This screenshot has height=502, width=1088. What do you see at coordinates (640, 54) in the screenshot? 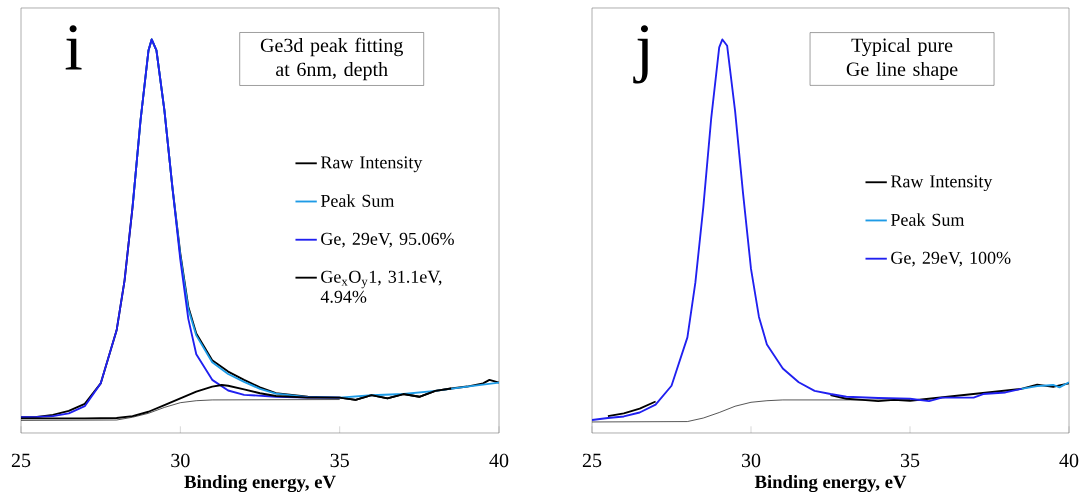
I see `annotation: j` at bounding box center [640, 54].